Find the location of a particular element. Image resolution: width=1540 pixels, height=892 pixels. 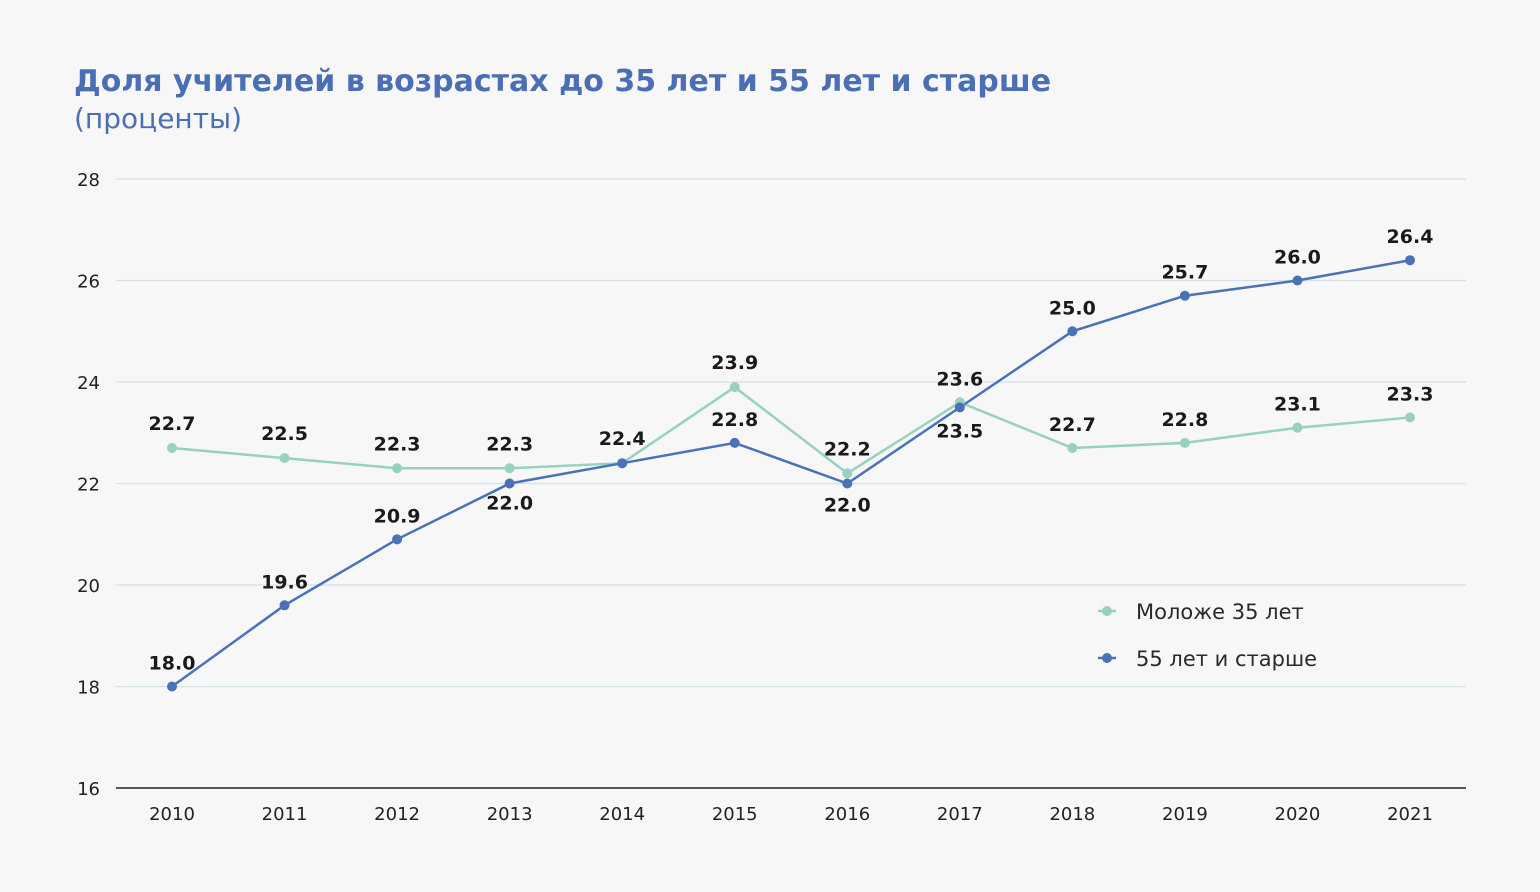

x-tick-label: 2012 is located at coordinates (397, 814).